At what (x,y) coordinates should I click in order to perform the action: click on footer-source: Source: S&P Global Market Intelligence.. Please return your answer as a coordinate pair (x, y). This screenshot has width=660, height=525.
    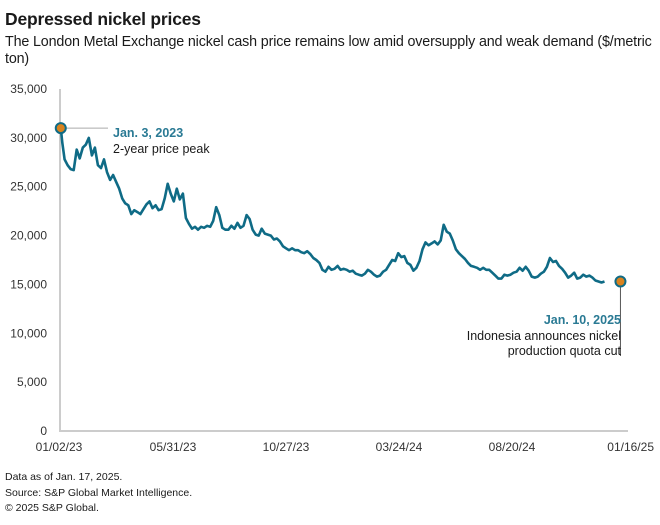
    Looking at the image, I should click on (99, 492).